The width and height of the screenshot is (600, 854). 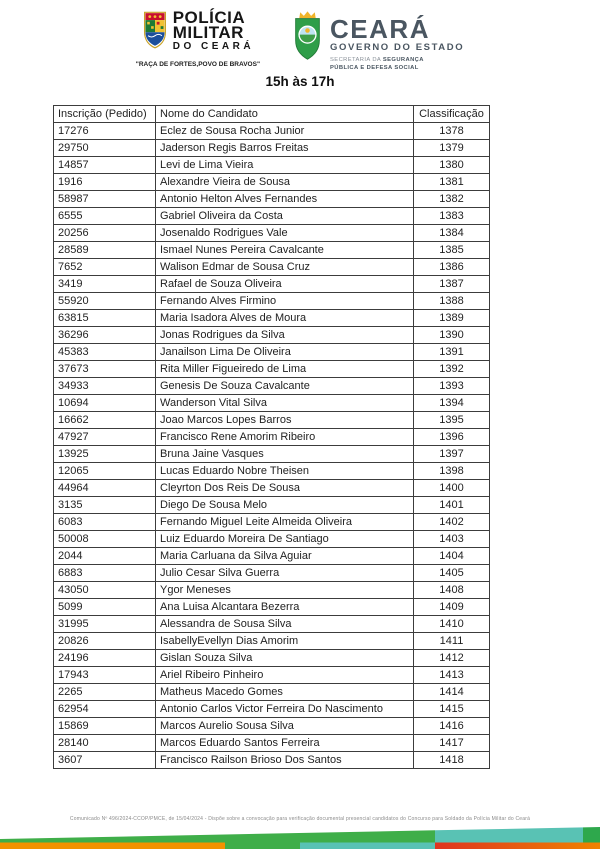 What do you see at coordinates (284, 658) in the screenshot?
I see `cell-nome: Gislan Souza Silva` at bounding box center [284, 658].